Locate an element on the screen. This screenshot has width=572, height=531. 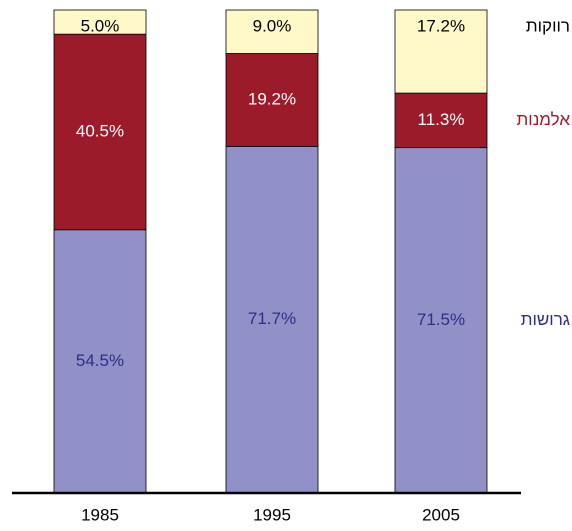
value-label: 71.5% is located at coordinates (441, 319).